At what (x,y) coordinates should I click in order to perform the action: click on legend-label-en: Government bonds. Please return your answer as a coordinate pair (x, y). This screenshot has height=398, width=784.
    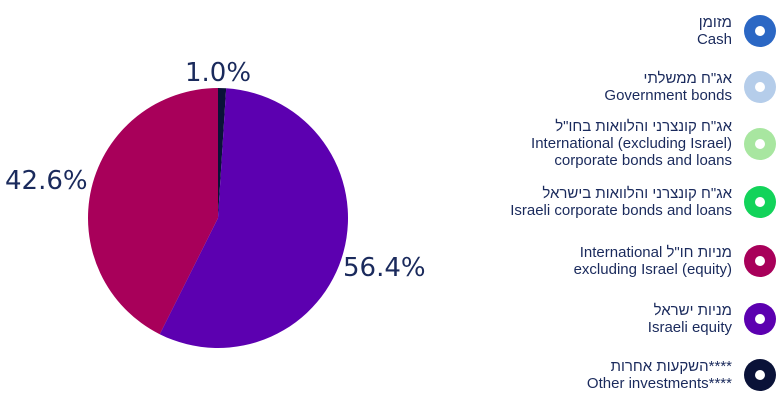
    Looking at the image, I should click on (668, 95).